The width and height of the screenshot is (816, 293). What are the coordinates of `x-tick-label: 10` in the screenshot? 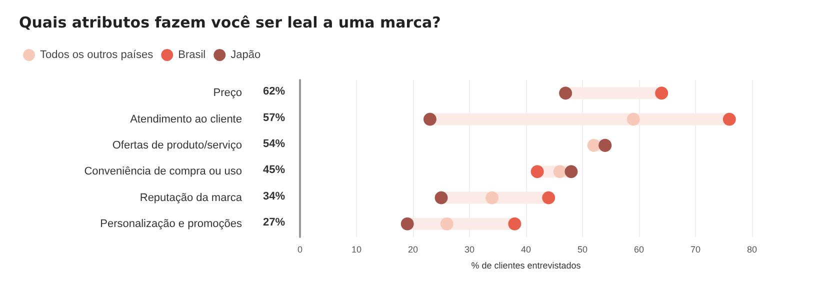 It's located at (356, 249).